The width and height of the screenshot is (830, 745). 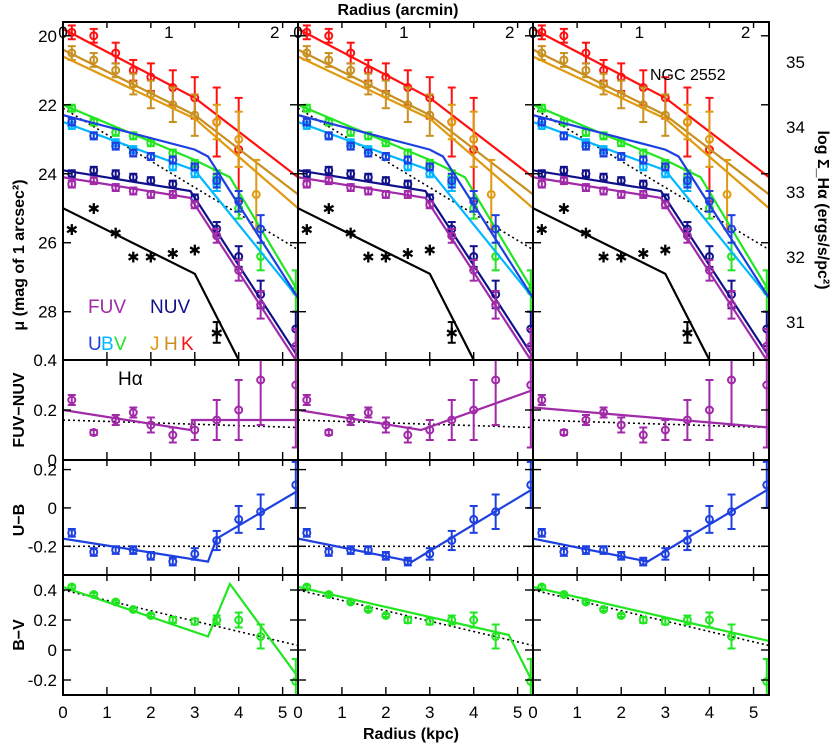 I want to click on x-tick-label: 3, so click(x=194, y=712).